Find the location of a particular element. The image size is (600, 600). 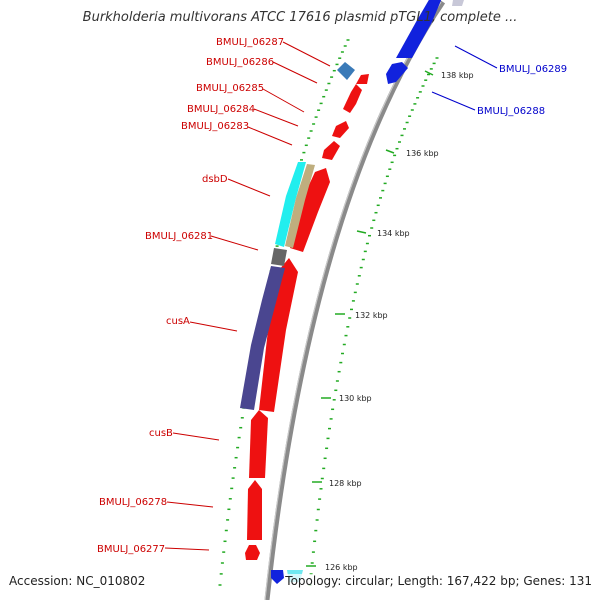

scale-label-136: 136 kbp is located at coordinates (422, 153).